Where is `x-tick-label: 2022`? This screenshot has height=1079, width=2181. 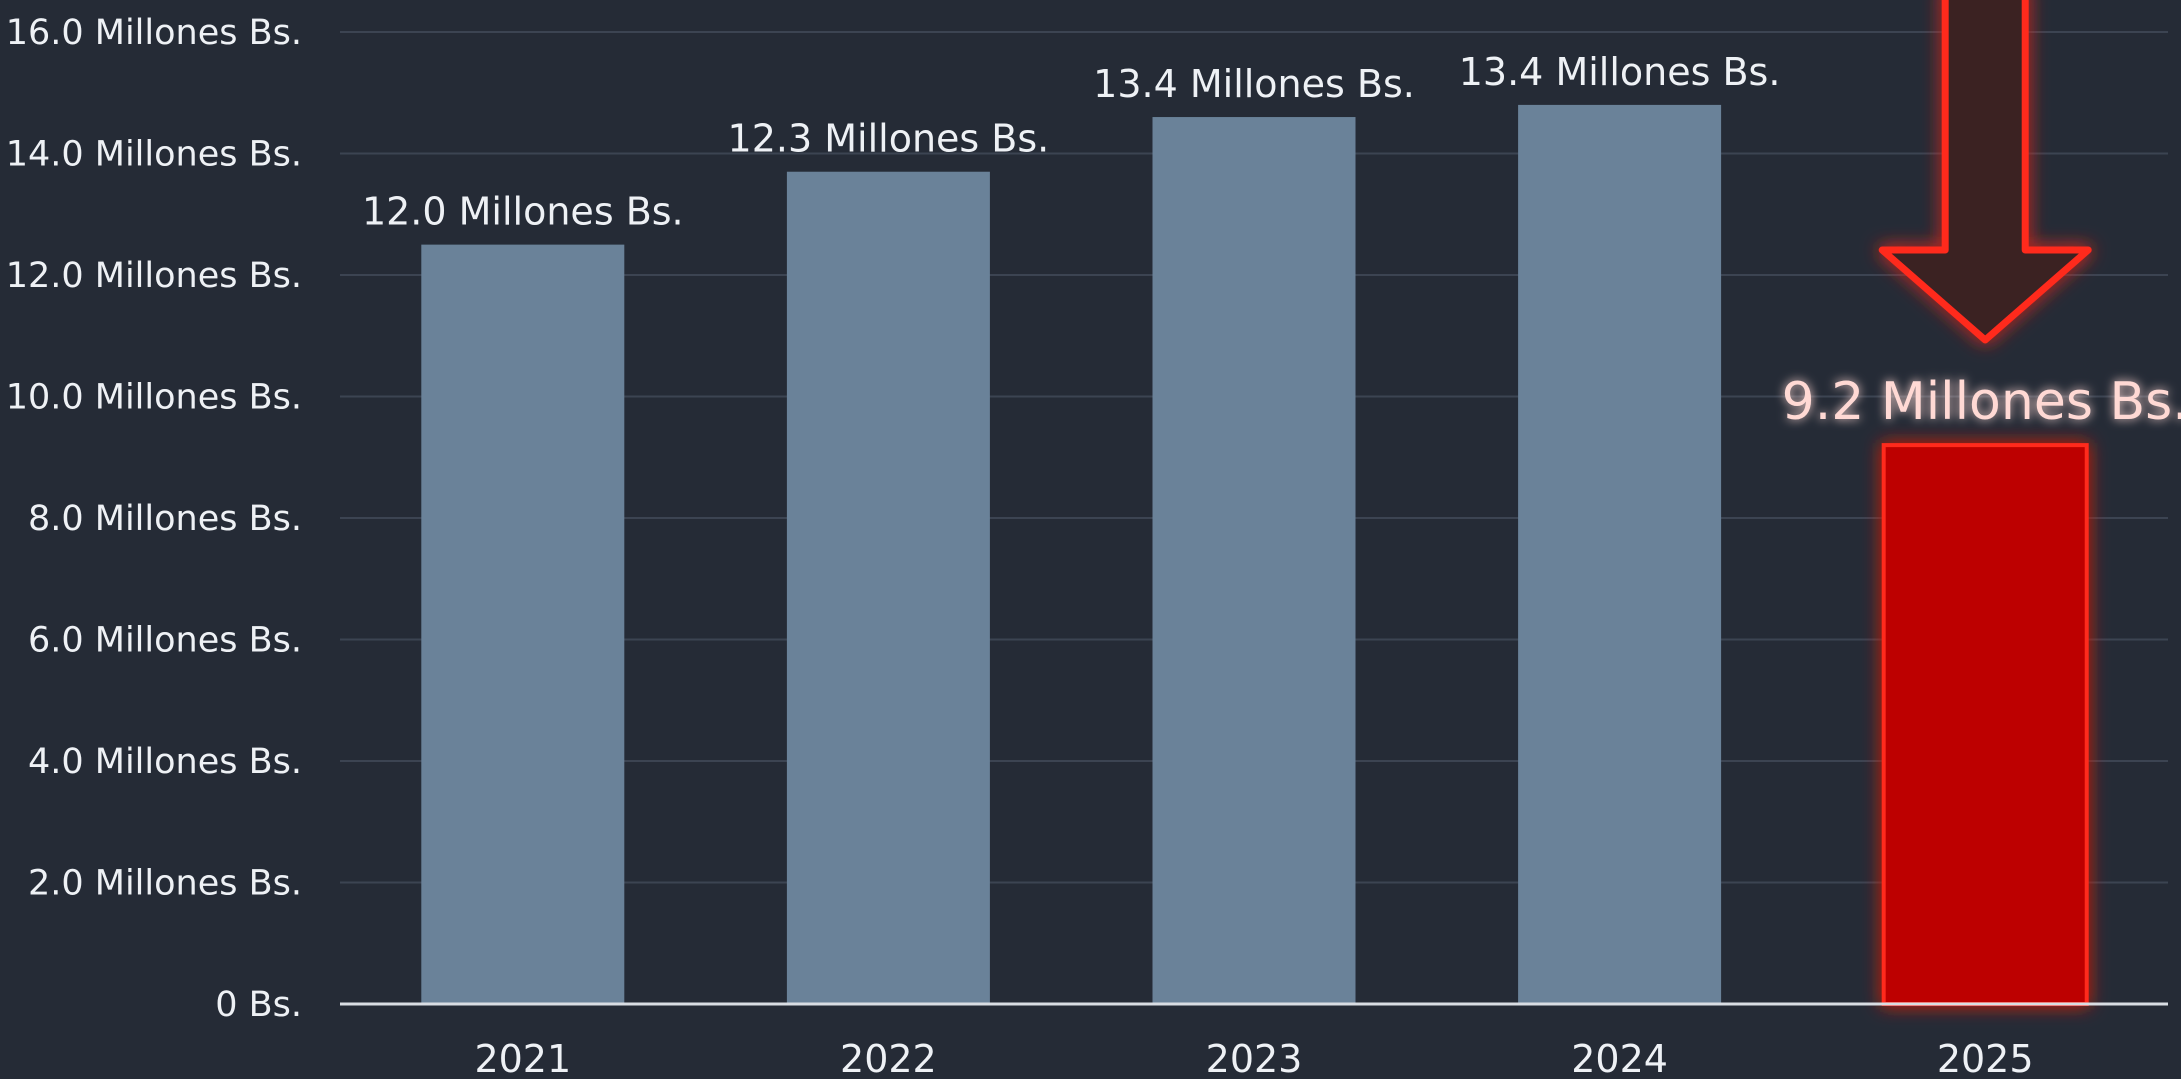 x-tick-label: 2022 is located at coordinates (888, 1058).